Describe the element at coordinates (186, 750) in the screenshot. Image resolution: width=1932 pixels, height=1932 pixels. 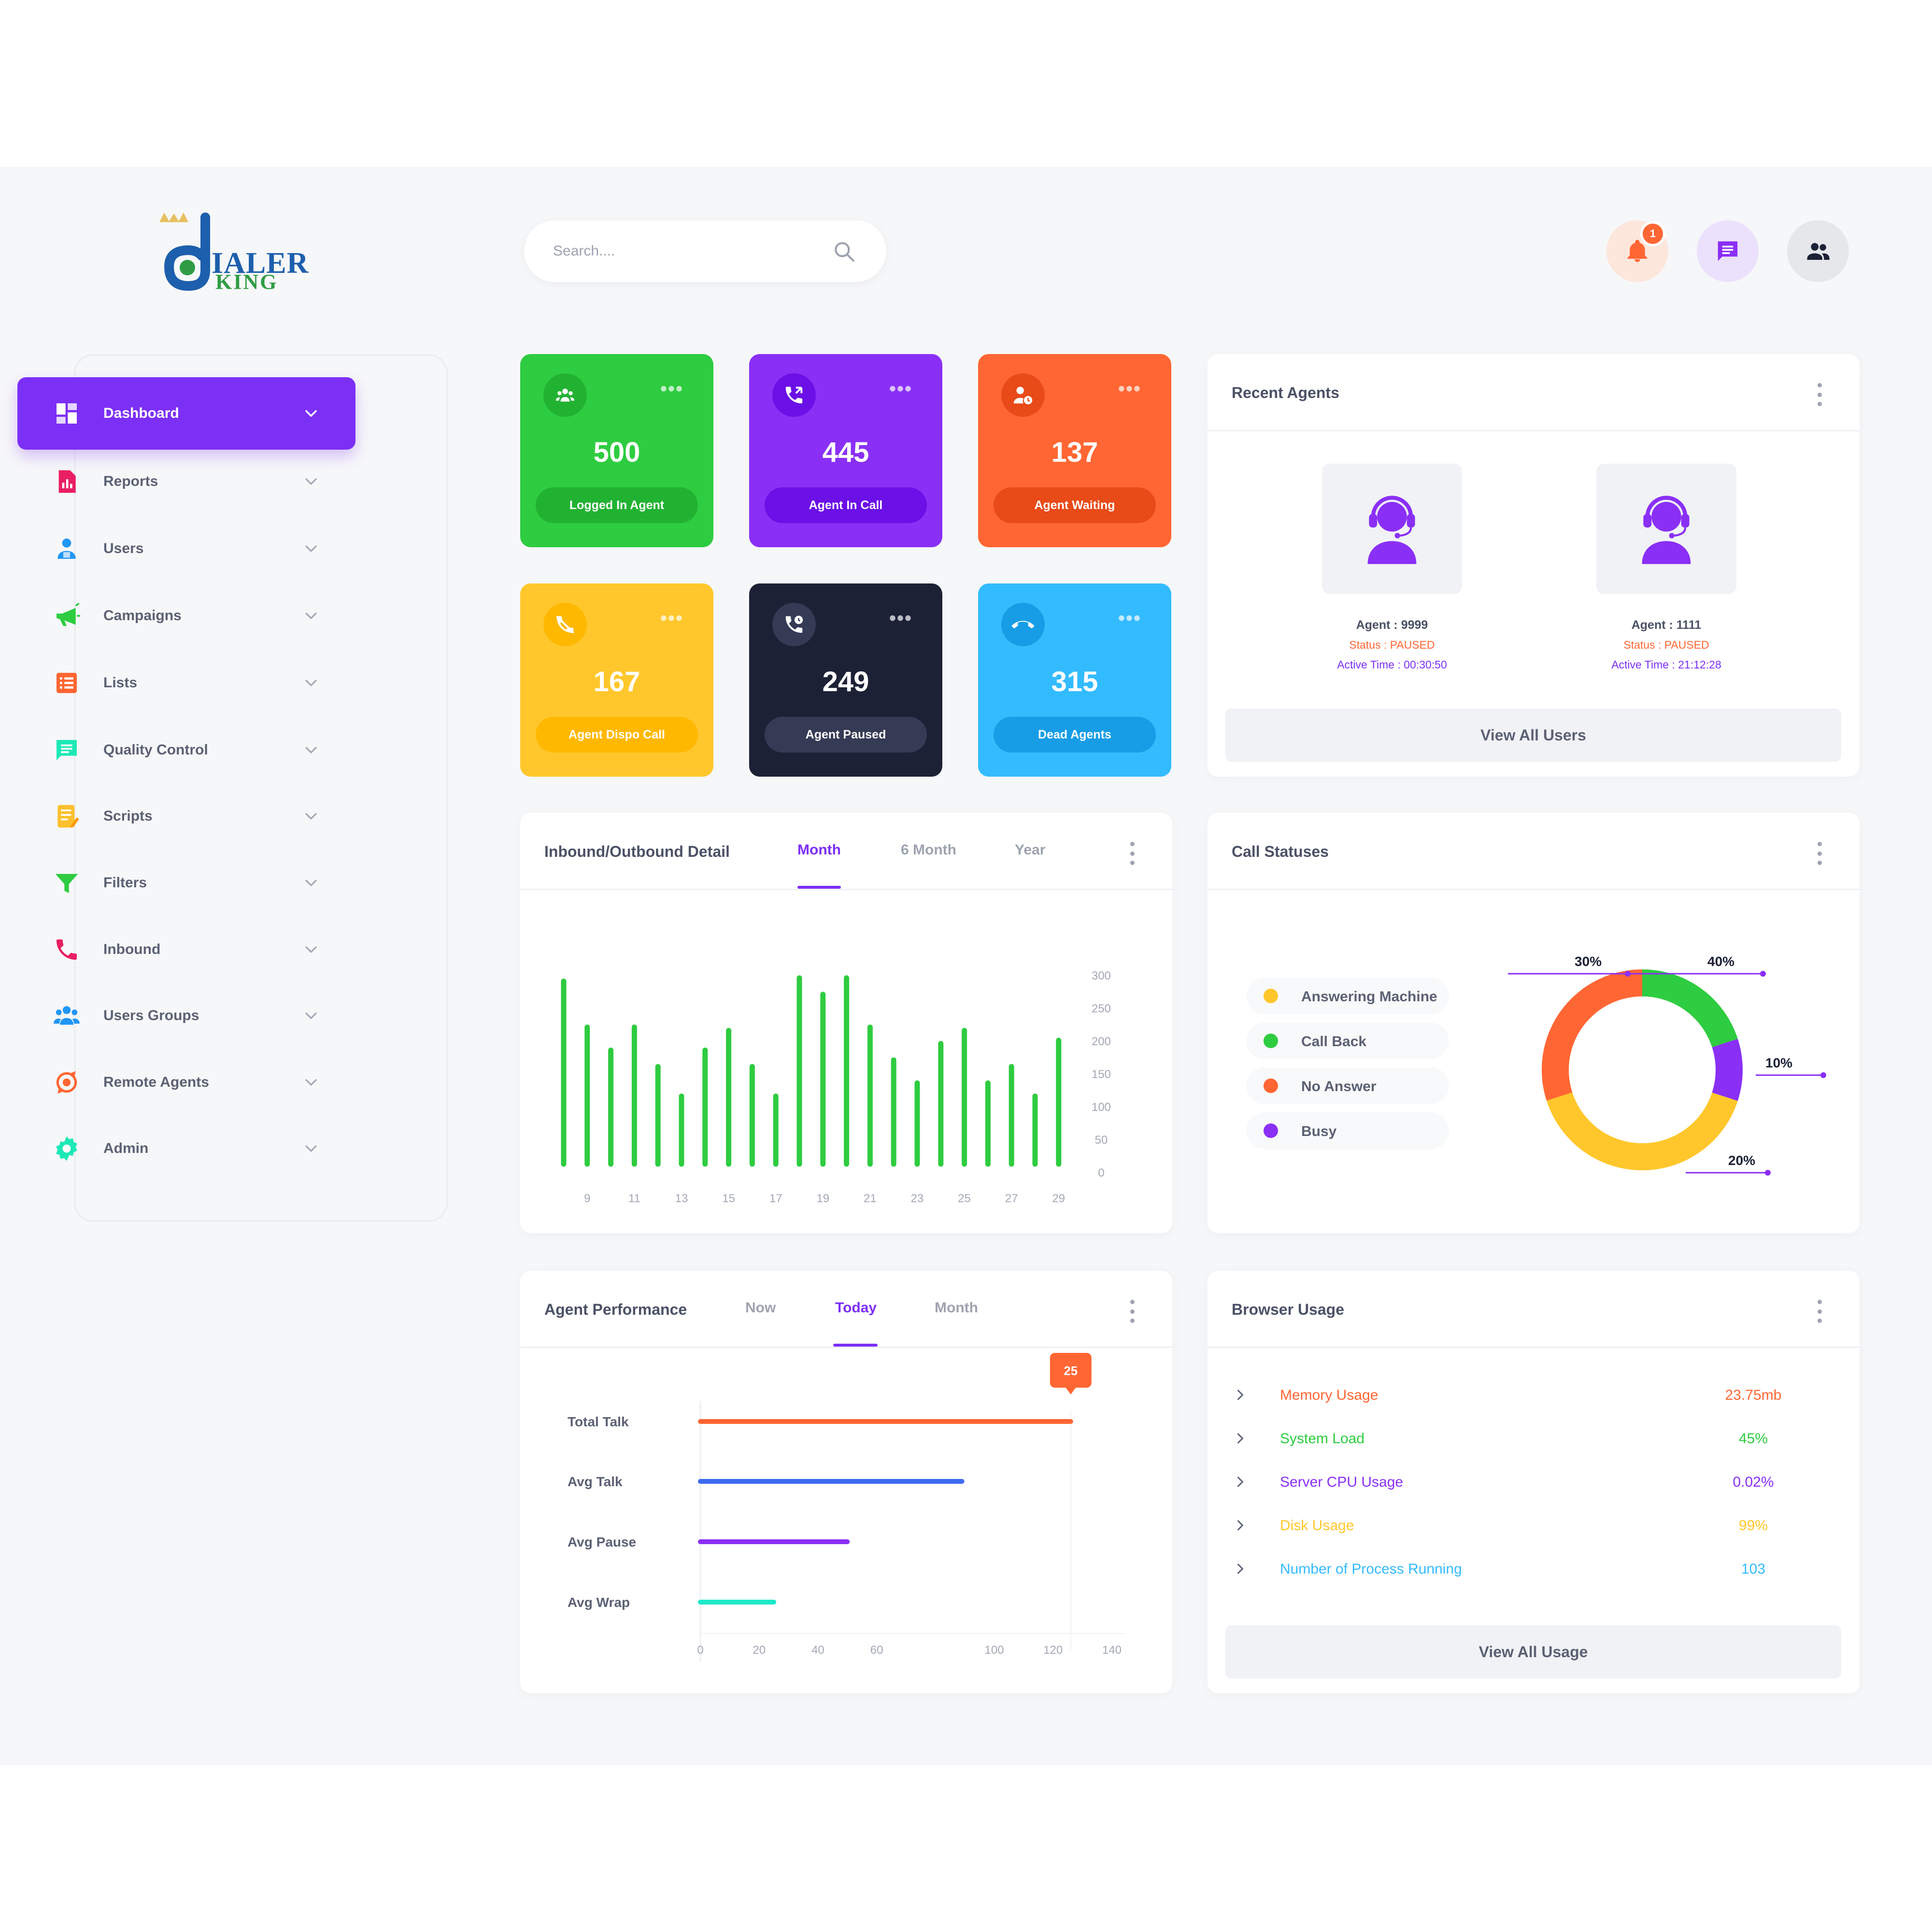
I see `sidebar-item-quality-control: Quality Control` at that location.